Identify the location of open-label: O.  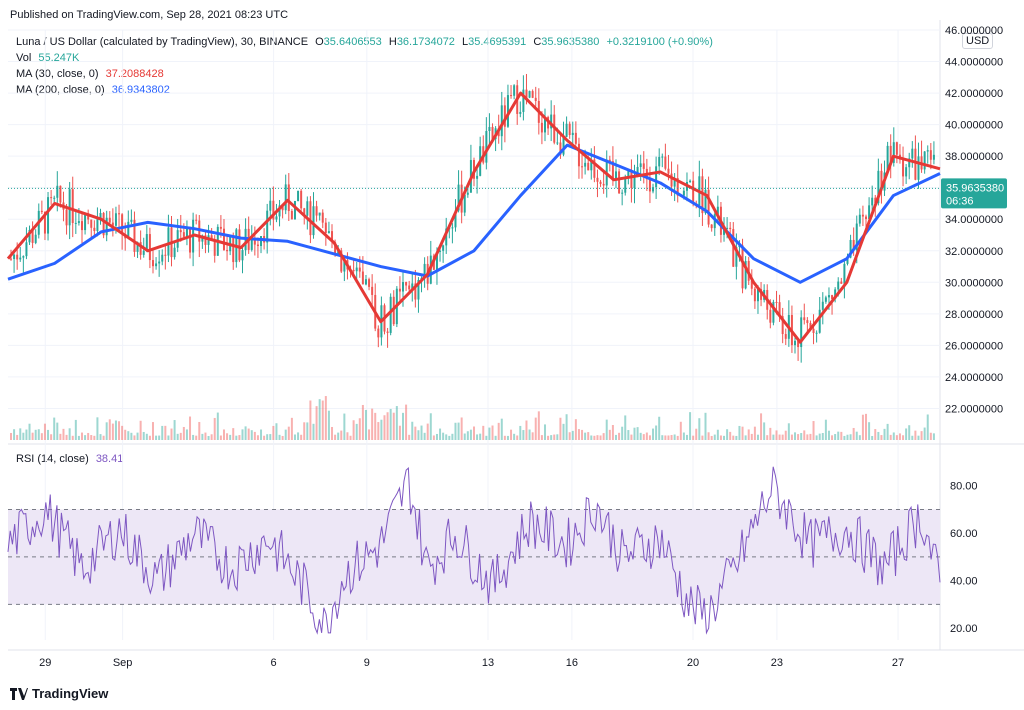
(319, 42).